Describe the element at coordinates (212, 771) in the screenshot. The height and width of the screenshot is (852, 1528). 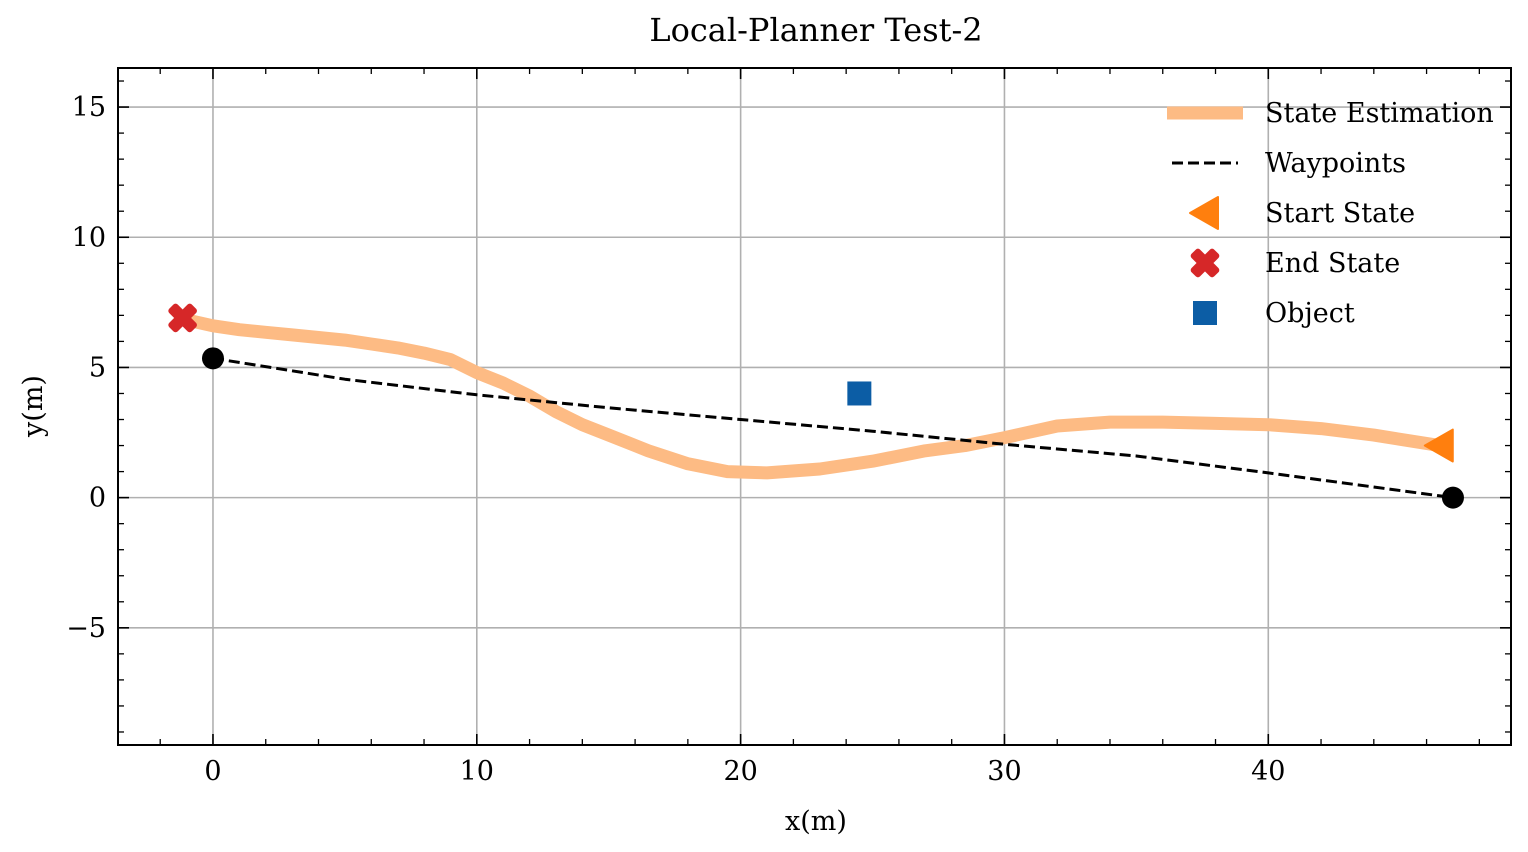
I see `x-tick-label: 0` at that location.